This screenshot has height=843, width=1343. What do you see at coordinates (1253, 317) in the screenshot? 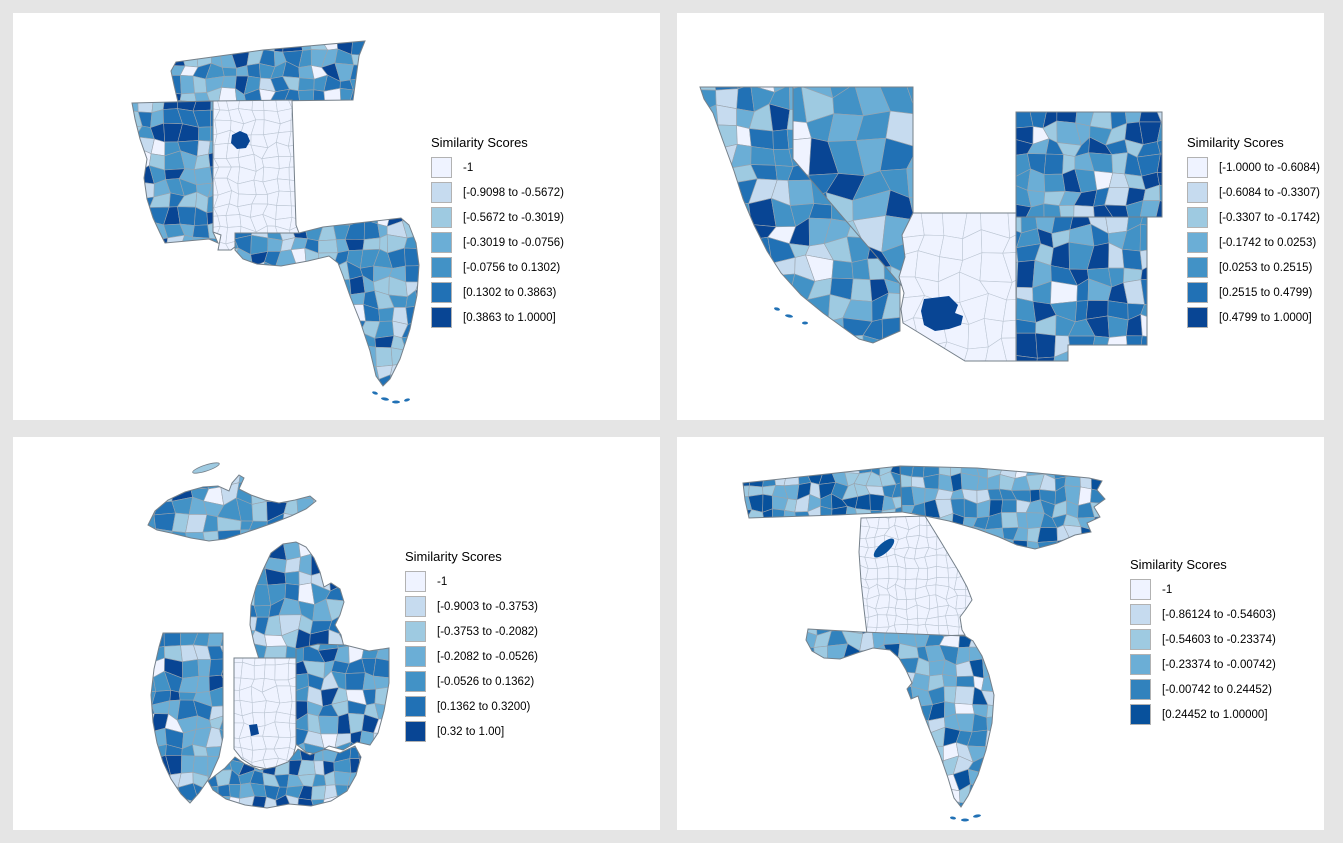
I see `legend-item: [0.4799 to 1.0000]` at bounding box center [1253, 317].